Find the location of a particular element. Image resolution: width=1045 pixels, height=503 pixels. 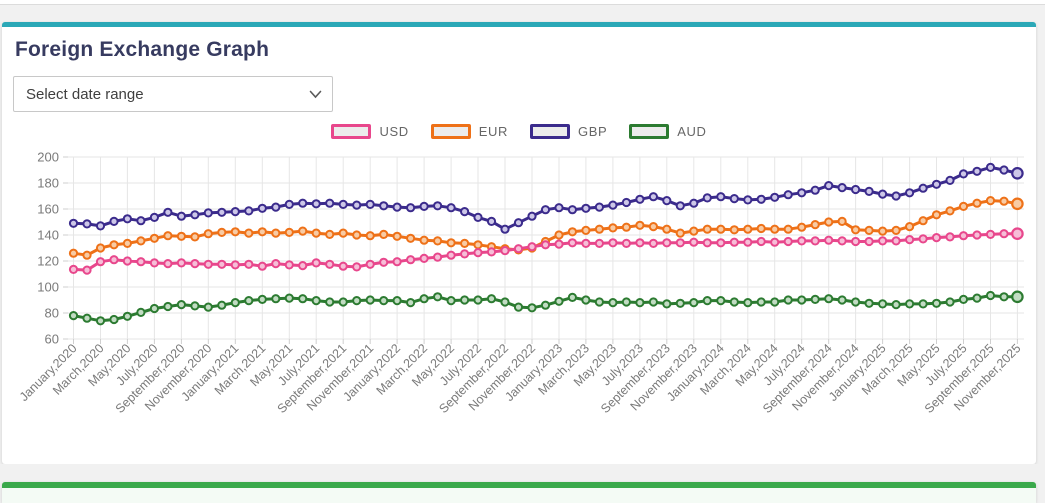

svg-text: 60 is located at coordinates (52, 339).